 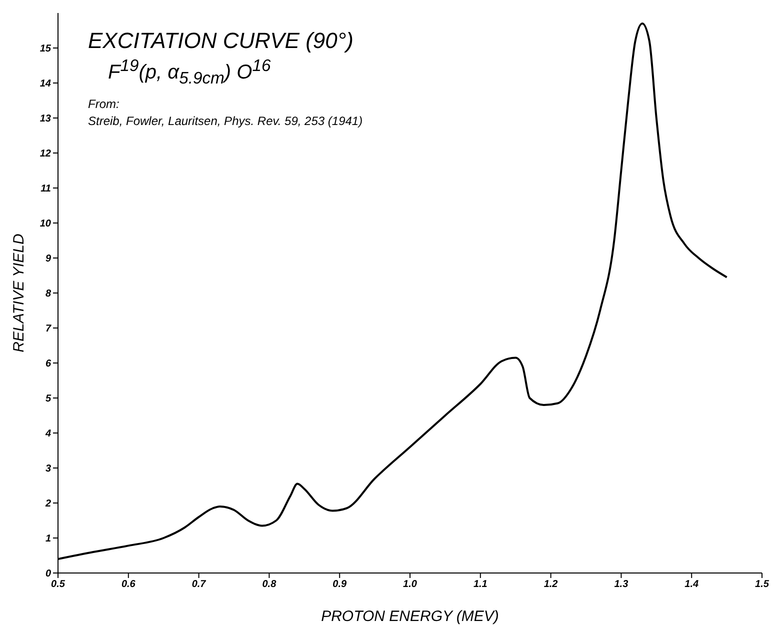 What do you see at coordinates (225, 121) in the screenshot?
I see `annotation: Streib, Fowler, Lauritsen, Phys. Rev. 59, 253 (1941)` at bounding box center [225, 121].